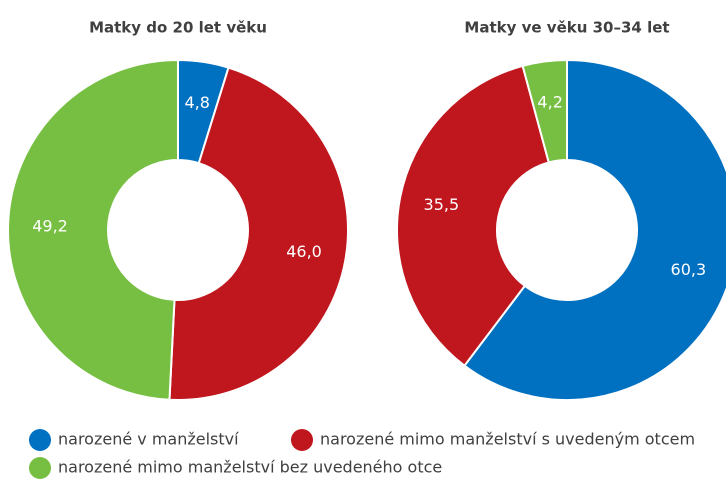  Describe the element at coordinates (50, 225) in the screenshot. I see `value-label: 49,2` at that location.